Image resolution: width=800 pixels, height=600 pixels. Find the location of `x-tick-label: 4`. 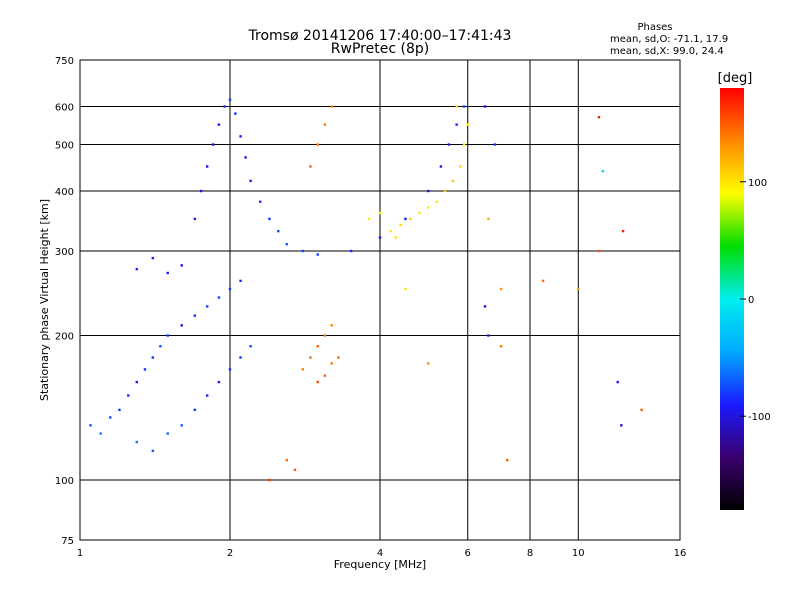

x-tick-label: 4 is located at coordinates (380, 553).